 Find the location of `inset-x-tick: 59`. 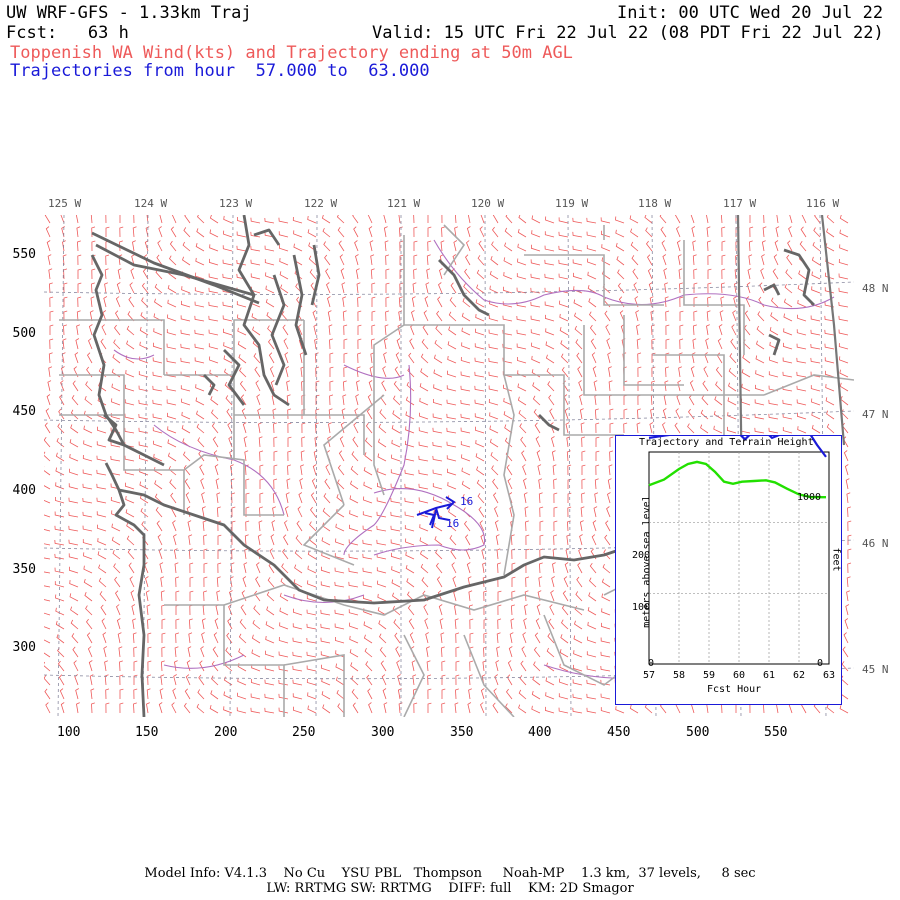

inset-x-tick: 59 is located at coordinates (709, 675).